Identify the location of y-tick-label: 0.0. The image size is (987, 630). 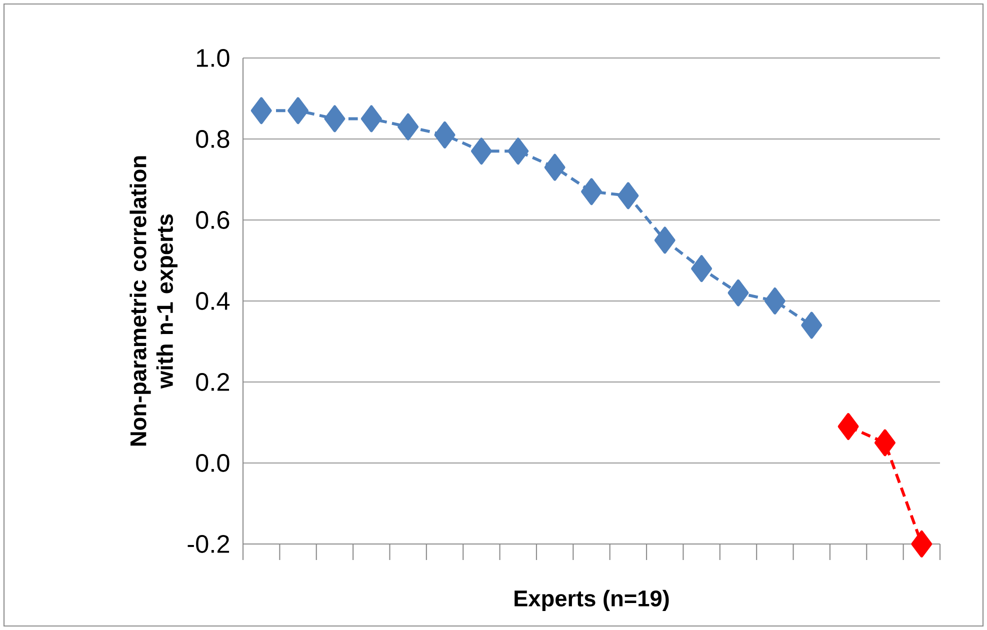
(213, 463).